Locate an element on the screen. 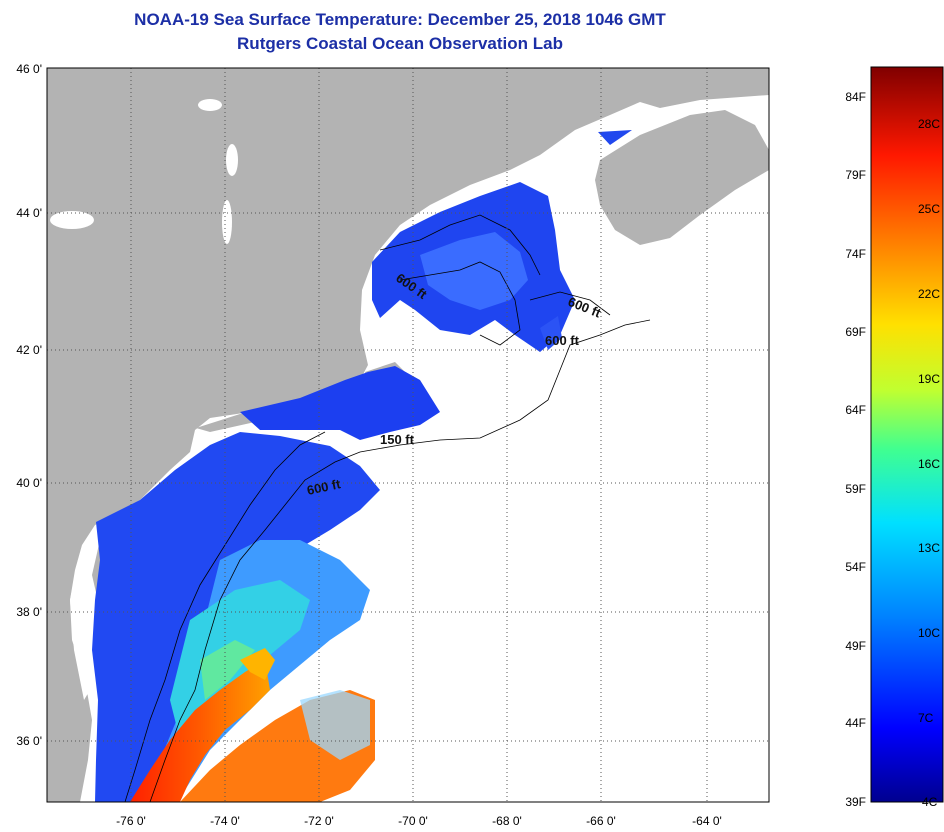 The width and height of the screenshot is (944, 832). lon-label: -68 0' is located at coordinates (507, 821).